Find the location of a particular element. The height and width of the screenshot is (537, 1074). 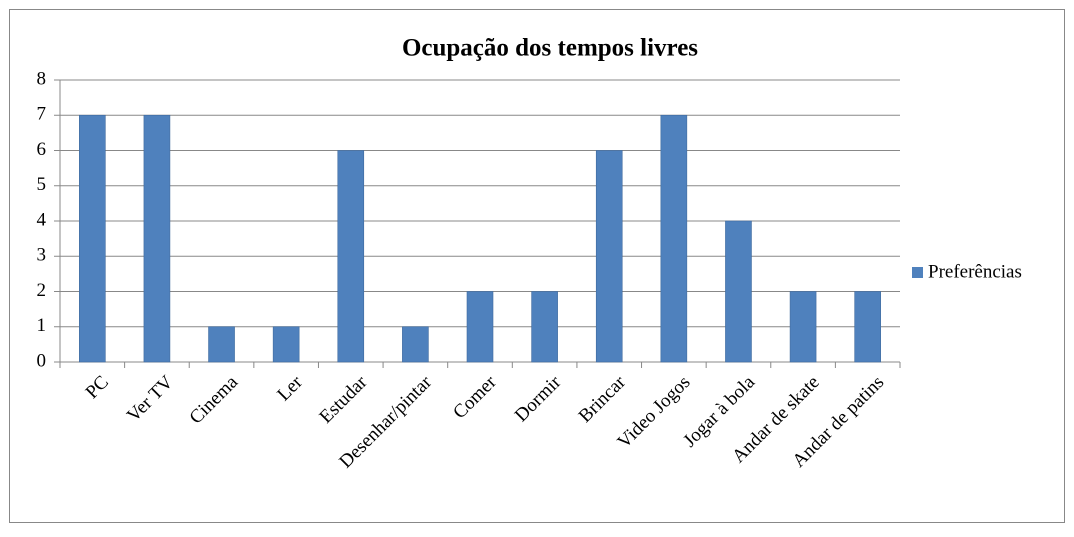

y-tick-label: 0 is located at coordinates (42, 360).